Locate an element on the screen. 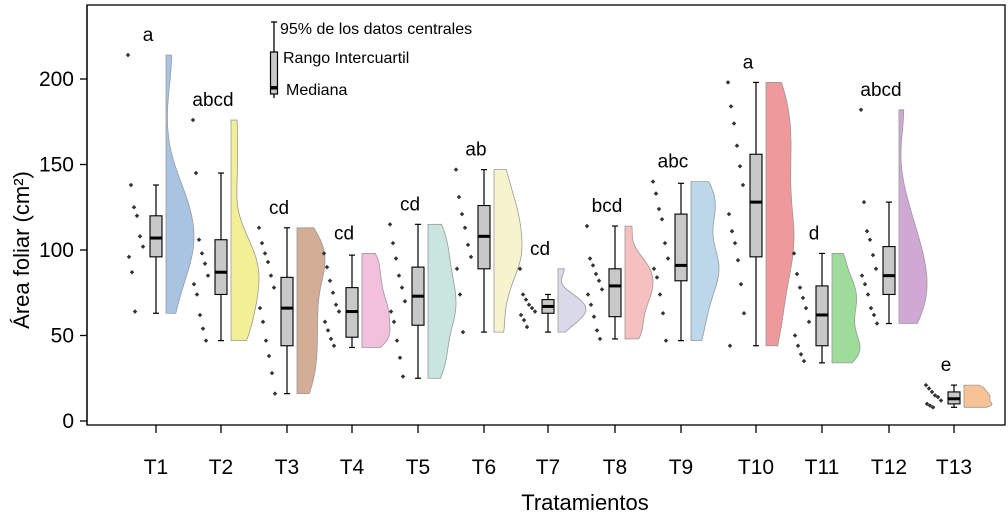 This screenshot has width=1008, height=518. density-cloud-t2 is located at coordinates (245, 230).